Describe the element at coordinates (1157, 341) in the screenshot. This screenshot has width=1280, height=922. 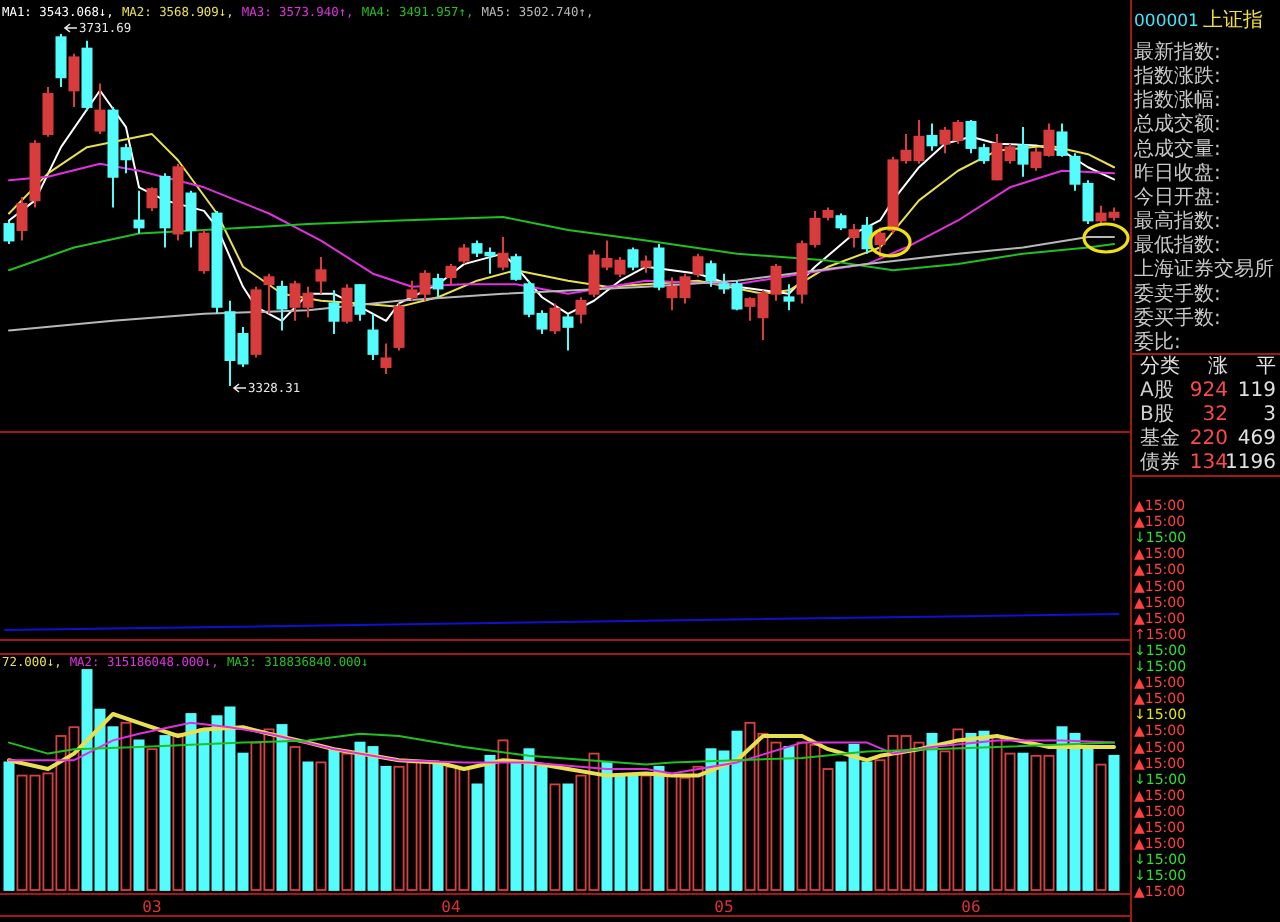
I see `text: 委比:` at that location.